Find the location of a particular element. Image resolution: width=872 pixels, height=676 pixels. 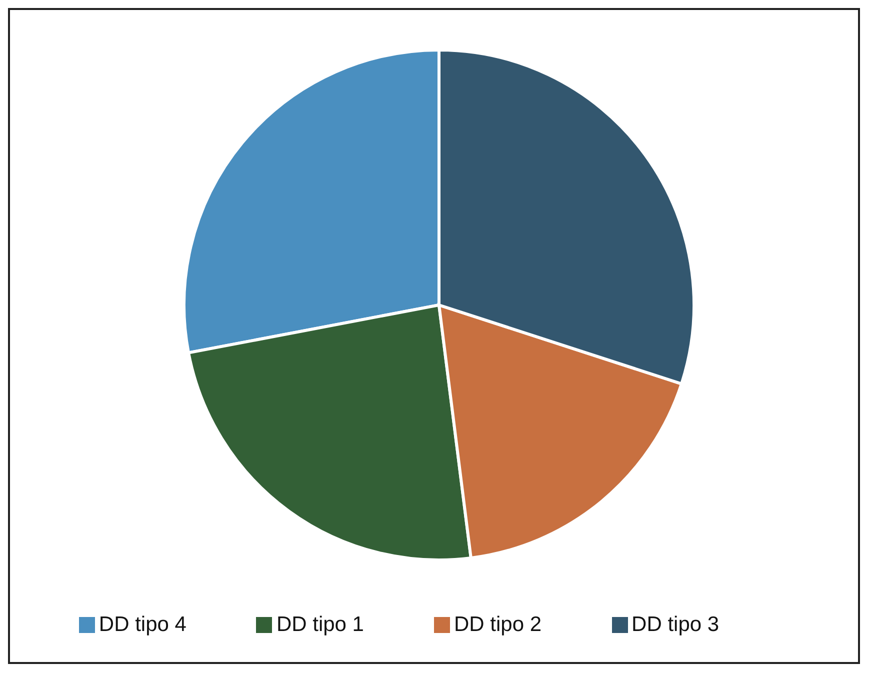

legend-label: DD tipo 3 is located at coordinates (676, 624).